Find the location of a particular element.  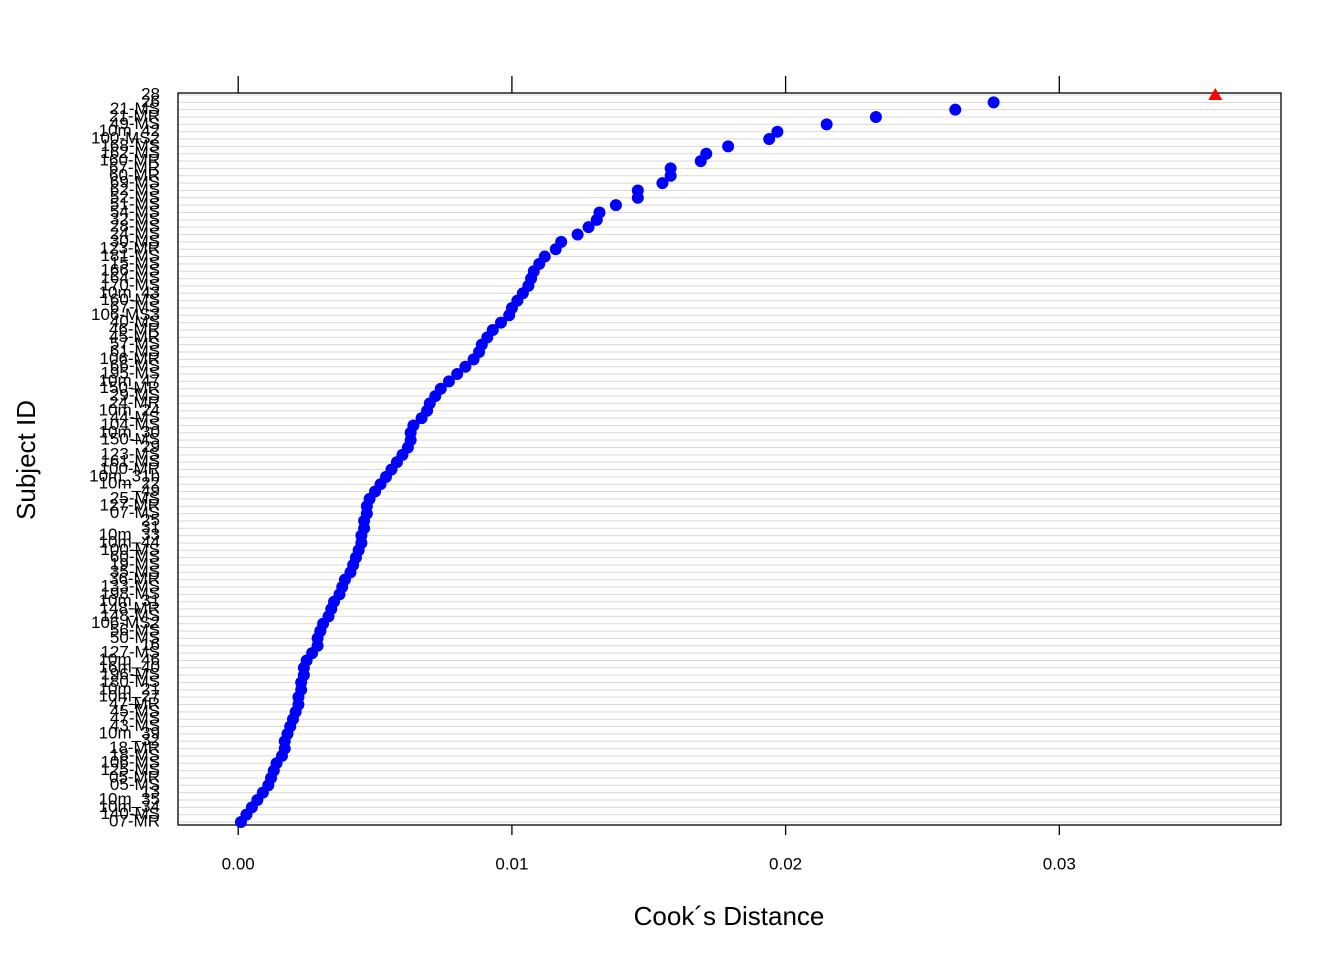

y-tick-label: 54-MS is located at coordinates (135, 211).